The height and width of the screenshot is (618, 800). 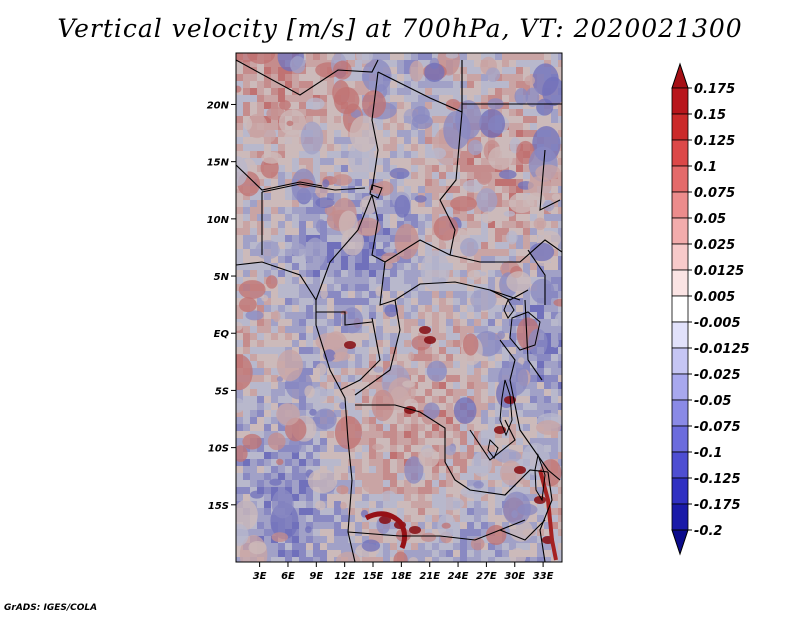 I want to click on lon-tick-label: 18E, so click(x=401, y=576).